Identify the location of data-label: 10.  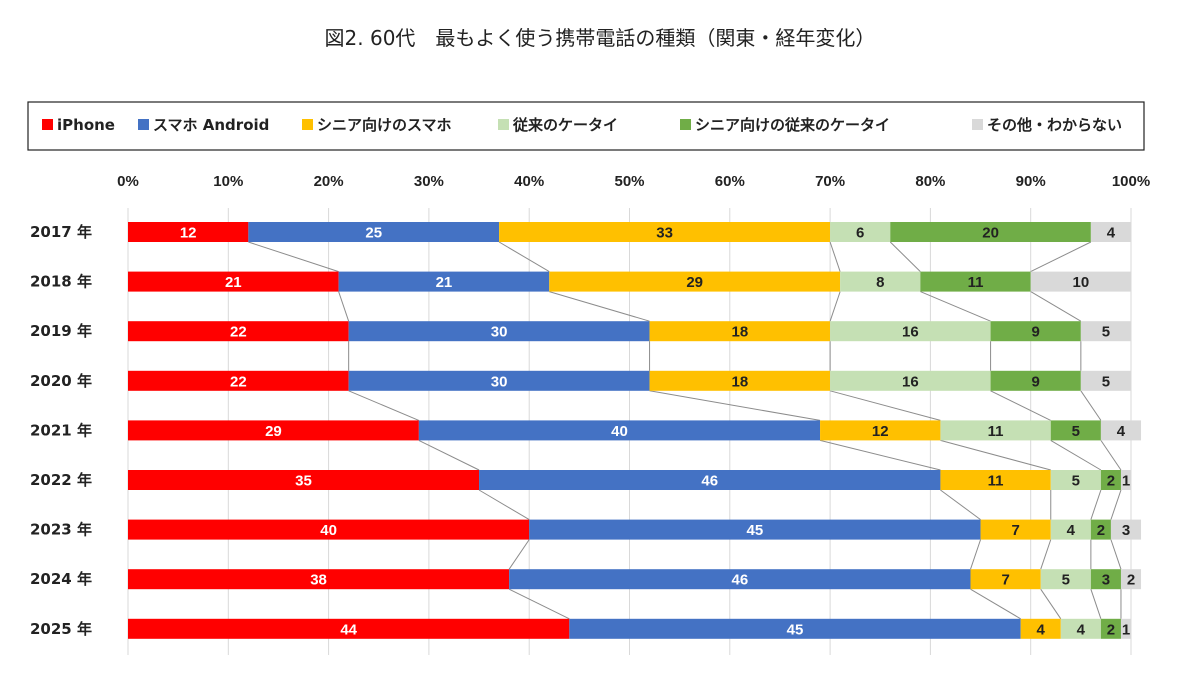
(1081, 282).